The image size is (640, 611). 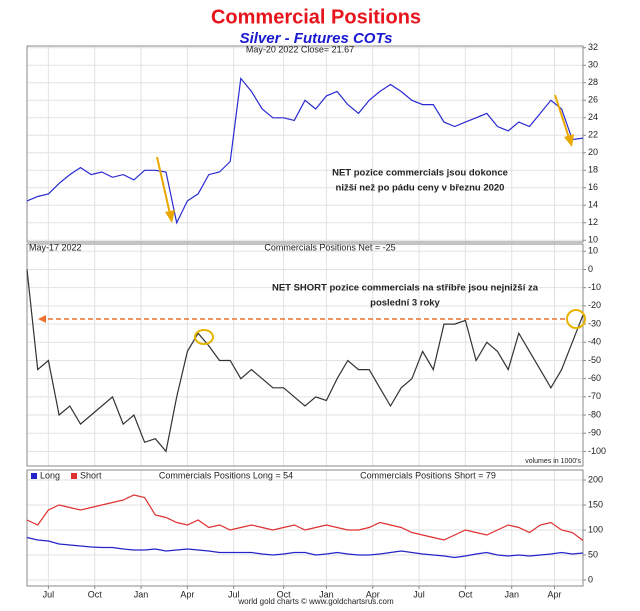 What do you see at coordinates (300, 49) in the screenshot?
I see `panel-header: May-20 2022 Close= 21.67` at bounding box center [300, 49].